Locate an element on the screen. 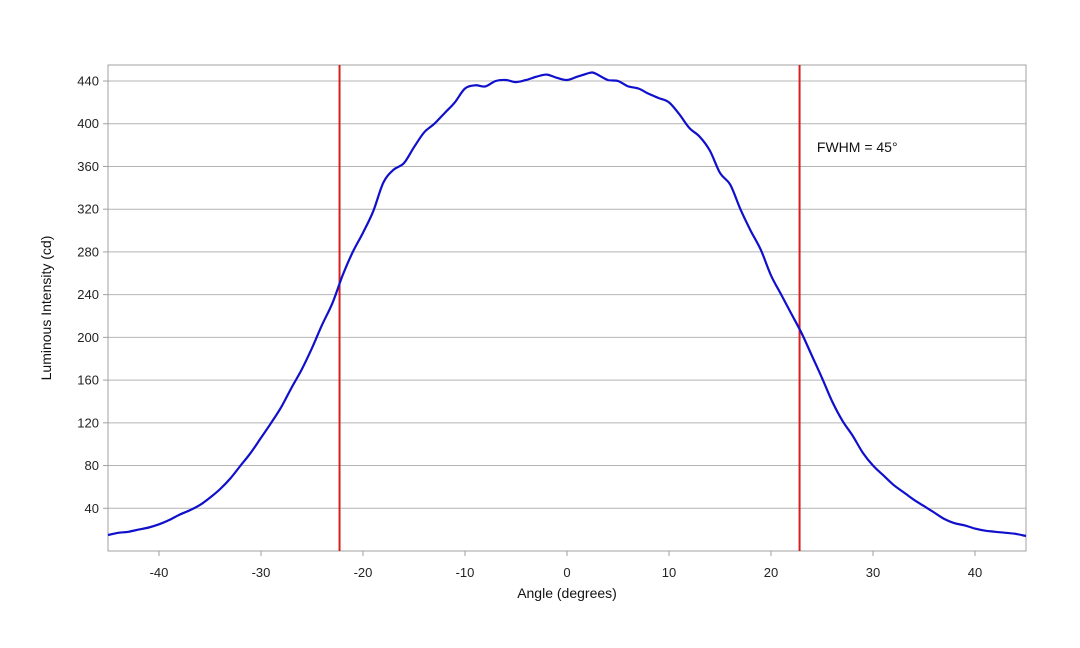 The width and height of the screenshot is (1080, 648). x-tick-label: 40 is located at coordinates (975, 572).